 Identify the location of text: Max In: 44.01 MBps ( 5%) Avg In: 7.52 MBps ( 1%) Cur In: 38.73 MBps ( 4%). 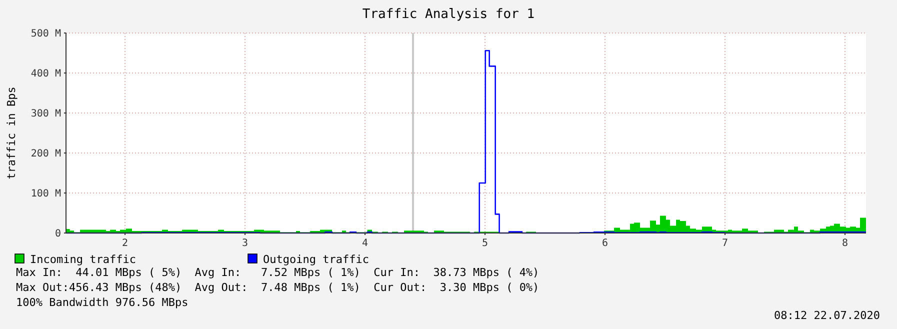
(278, 272).